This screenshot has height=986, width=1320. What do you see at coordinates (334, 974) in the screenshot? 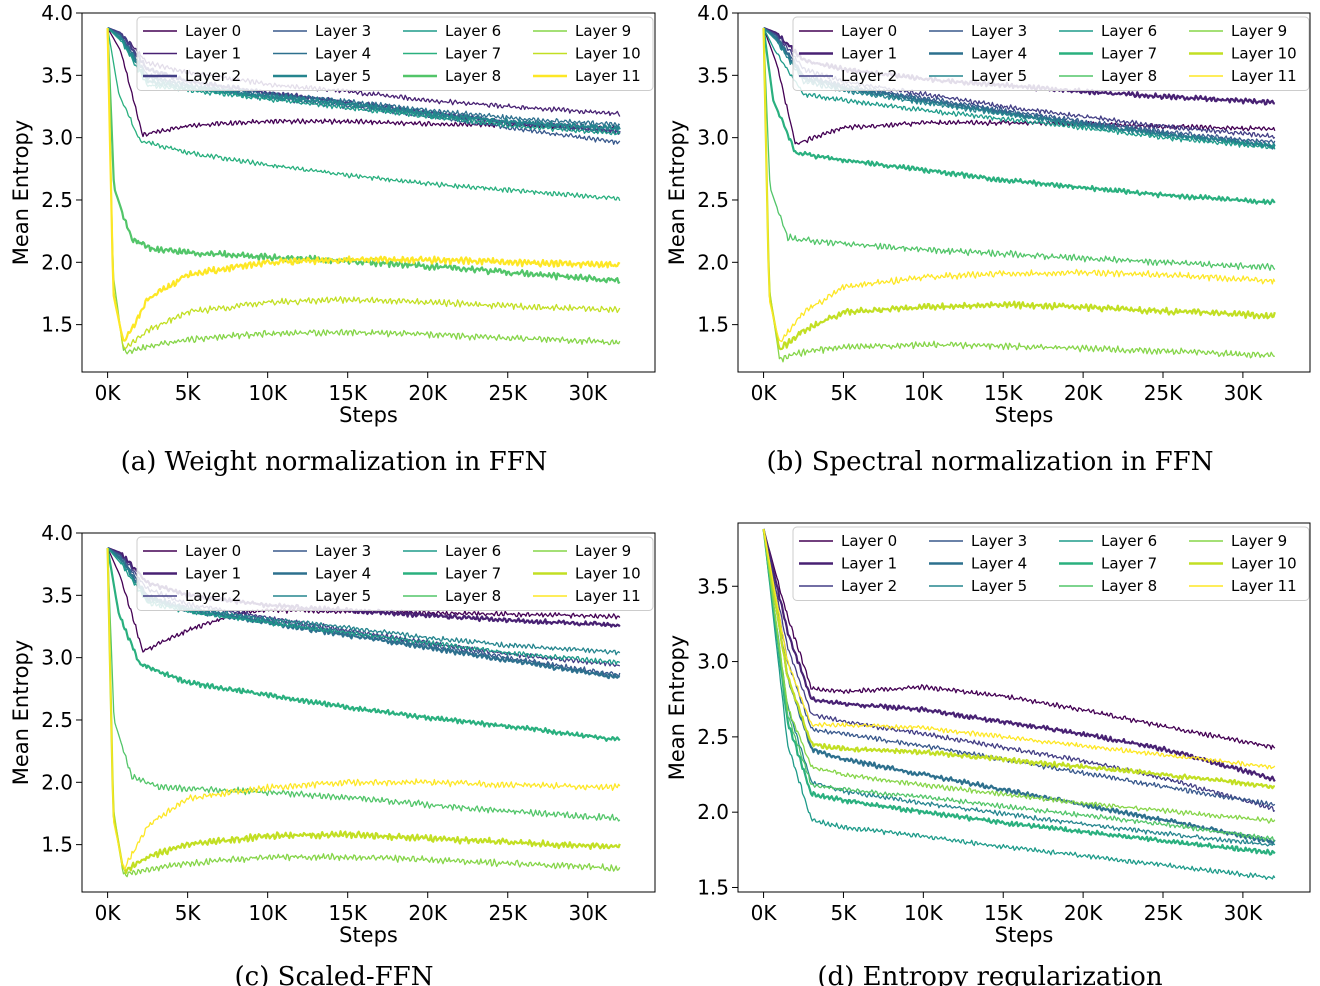
I see `panel-caption: (c) Scaled-FFN` at bounding box center [334, 974].